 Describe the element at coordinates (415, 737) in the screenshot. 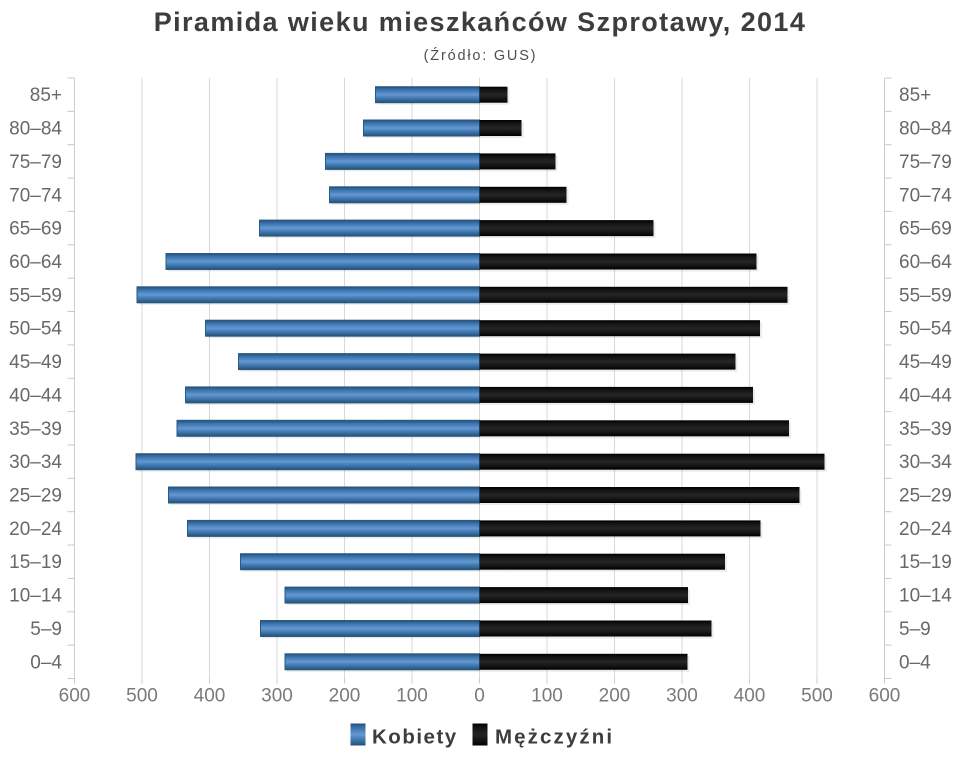

I see `svg-text: Kobiety` at that location.